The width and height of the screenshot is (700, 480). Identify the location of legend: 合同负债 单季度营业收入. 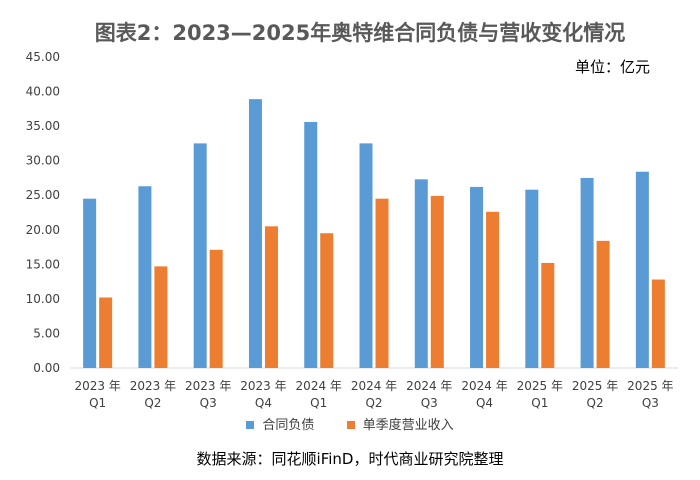
(350, 423).